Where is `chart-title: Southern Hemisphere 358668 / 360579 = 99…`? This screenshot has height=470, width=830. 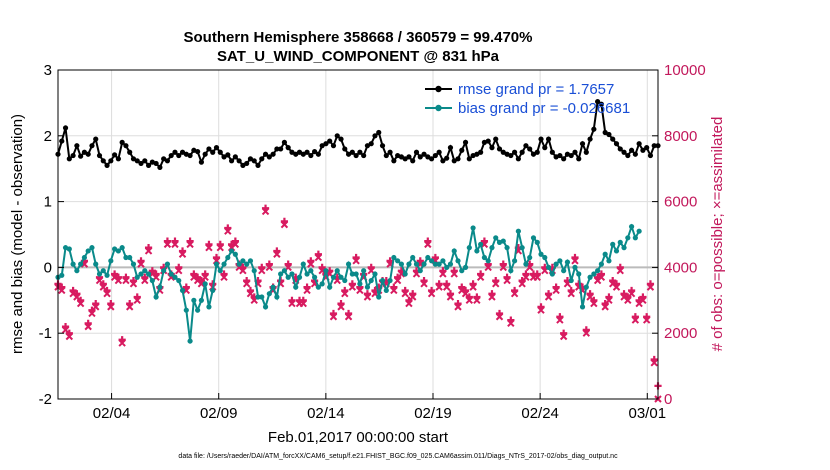
chart-title: Southern Hemisphere 358668 / 360579 = 99… is located at coordinates (358, 37).